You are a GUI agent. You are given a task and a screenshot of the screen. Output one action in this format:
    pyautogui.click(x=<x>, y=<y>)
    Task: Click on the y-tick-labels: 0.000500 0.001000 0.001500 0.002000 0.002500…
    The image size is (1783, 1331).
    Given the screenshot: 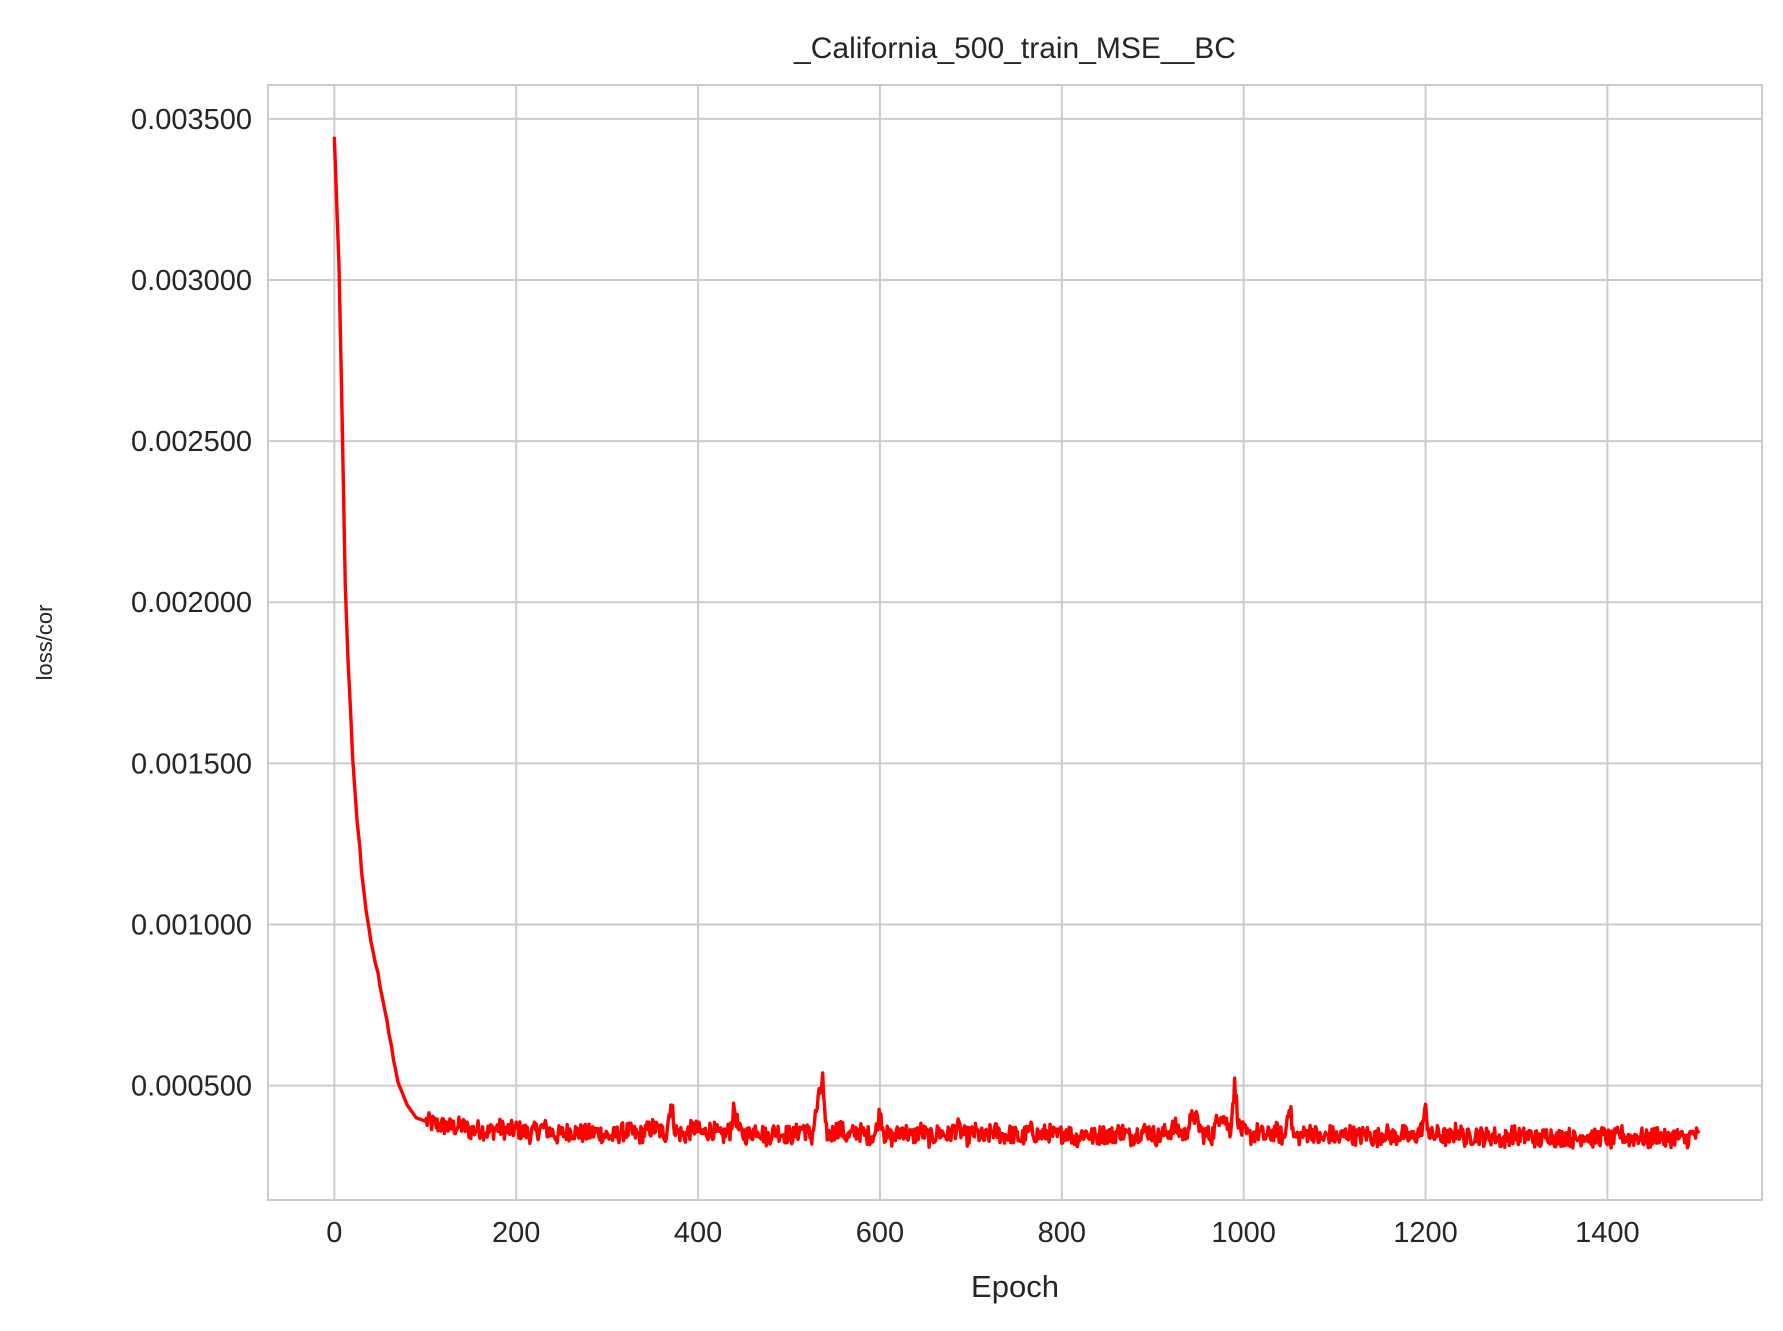 What is the action you would take?
    pyautogui.click(x=191, y=603)
    